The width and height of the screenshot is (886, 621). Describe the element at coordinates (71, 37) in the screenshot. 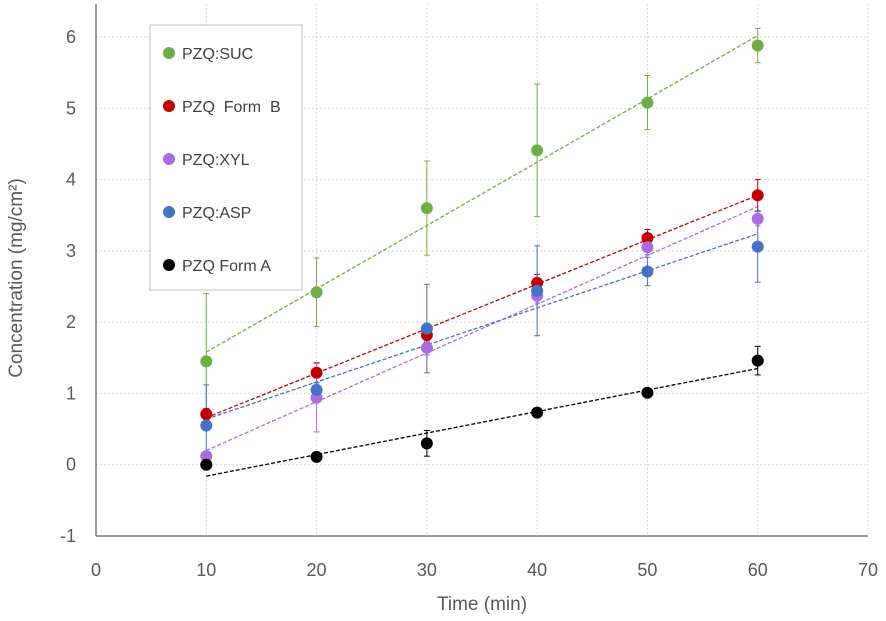

I see `y-tick-label: 6` at that location.